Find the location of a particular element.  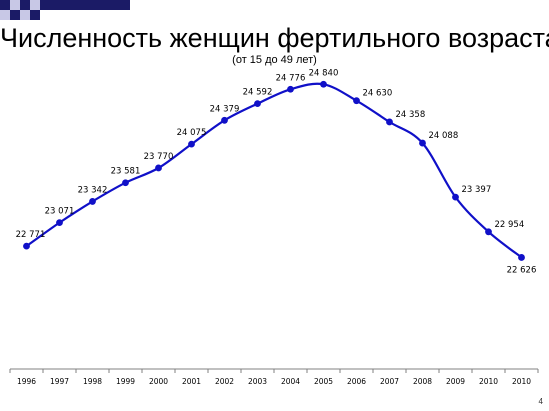

x-tick-label: 2007 is located at coordinates (389, 381).